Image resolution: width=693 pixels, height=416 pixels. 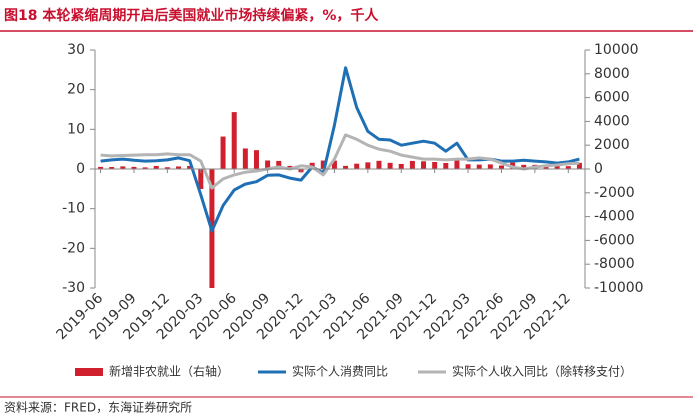 What do you see at coordinates (616, 50) in the screenshot?
I see `y2-tick-label: 10000` at bounding box center [616, 50].